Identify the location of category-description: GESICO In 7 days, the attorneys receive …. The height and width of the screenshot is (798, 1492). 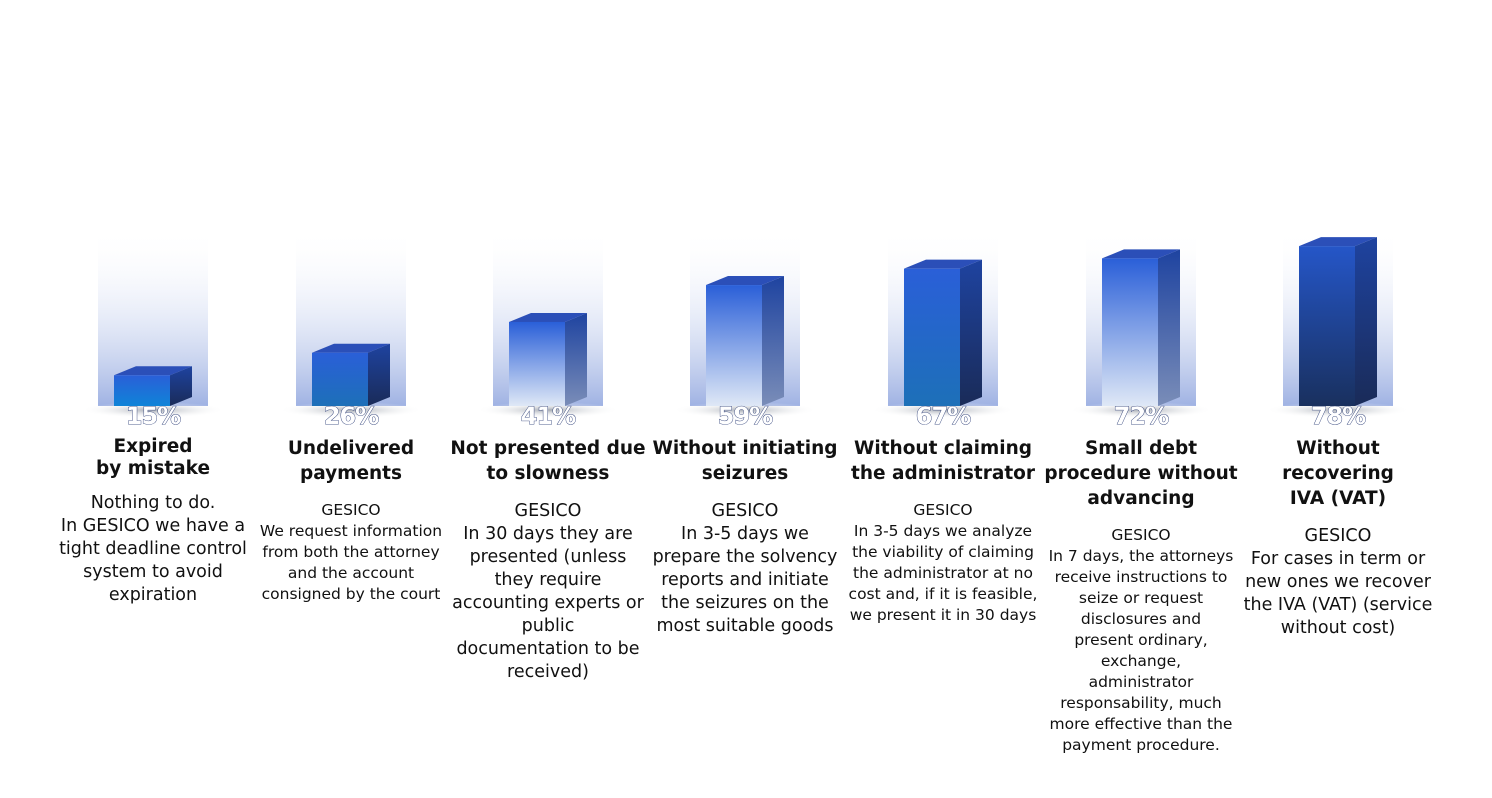
(1141, 640).